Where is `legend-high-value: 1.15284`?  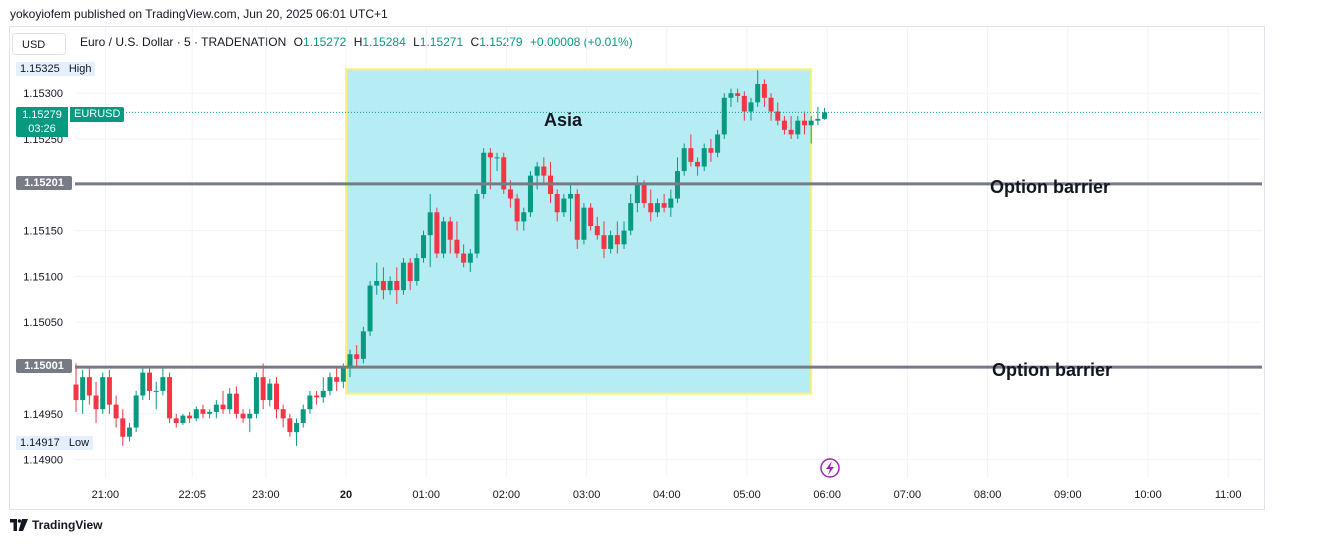
legend-high-value: 1.15284 is located at coordinates (384, 42).